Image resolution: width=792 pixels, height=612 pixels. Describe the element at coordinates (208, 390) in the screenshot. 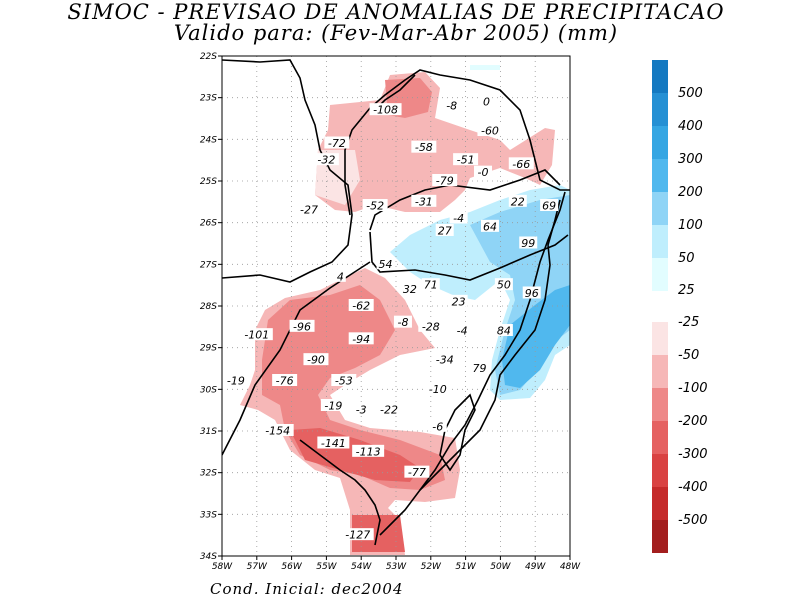

I see `lat-tick-label: 30S` at that location.